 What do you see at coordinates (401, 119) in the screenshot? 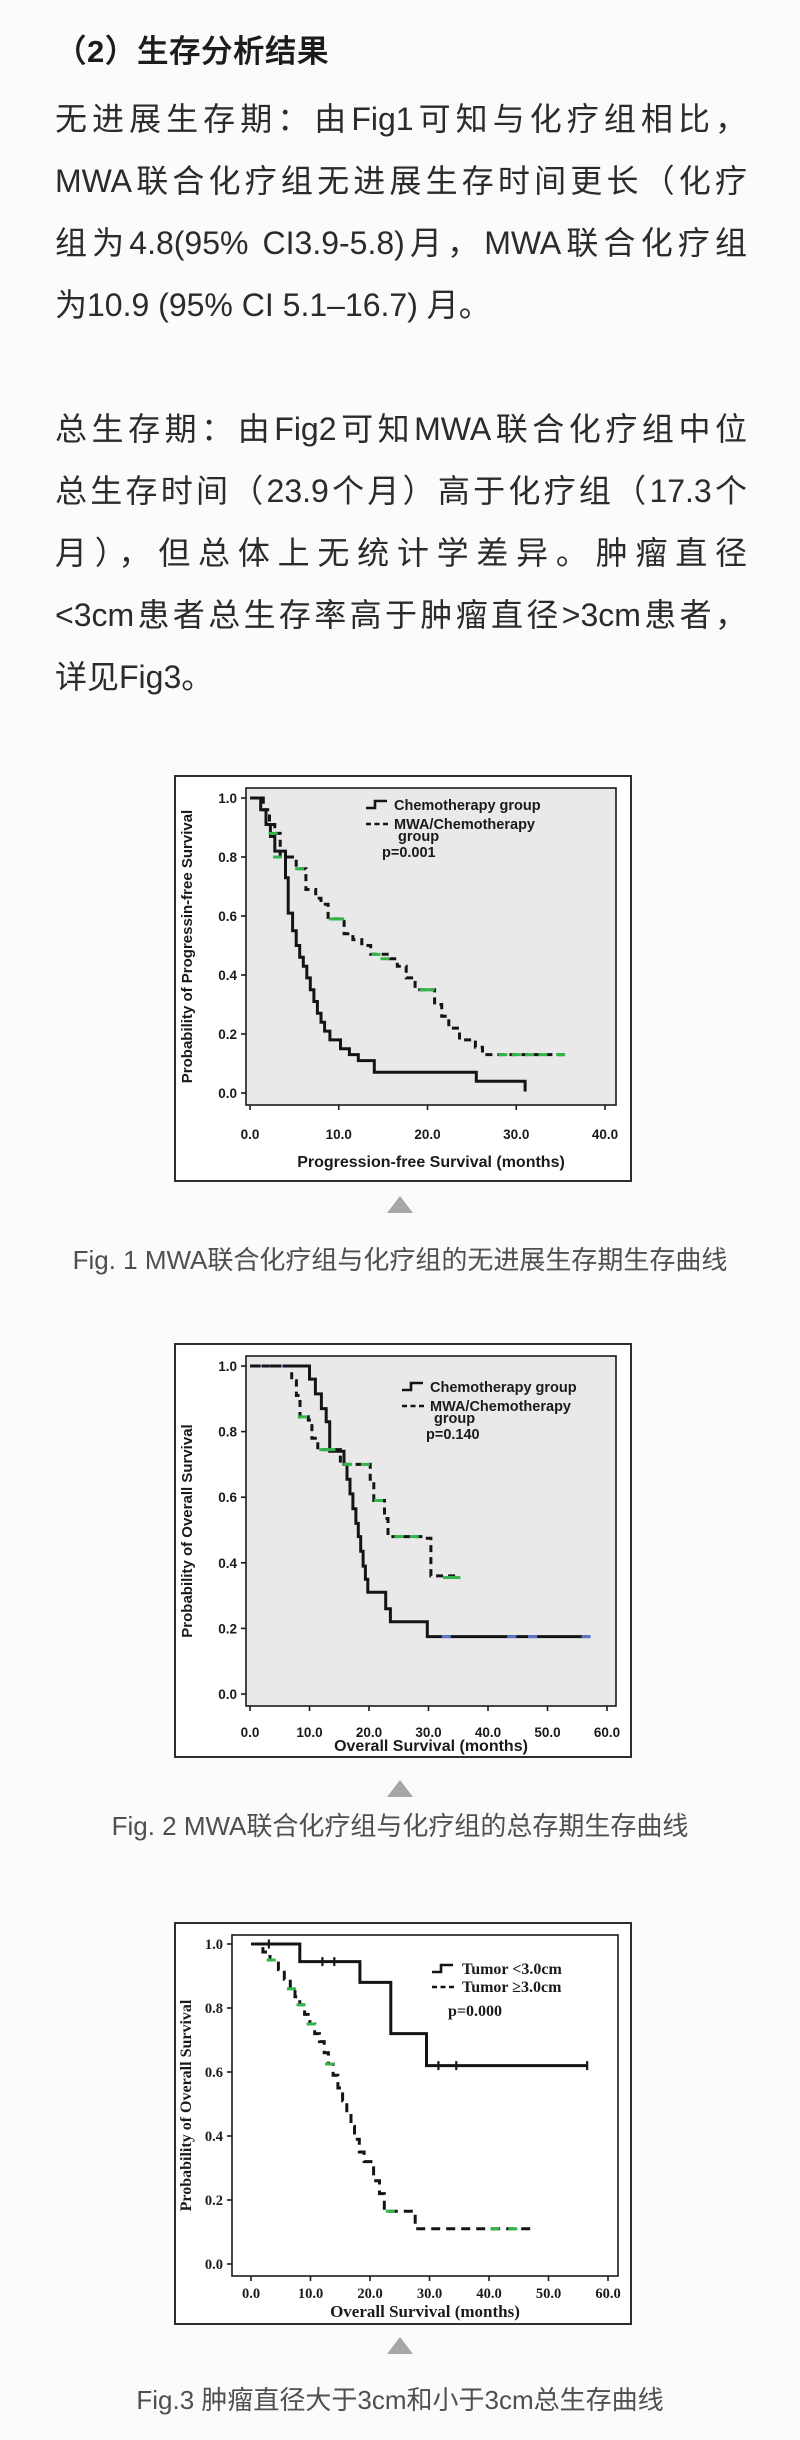
I see `text-line: 无进展生存期：由Fig1可知与化疗组相比，` at bounding box center [401, 119].